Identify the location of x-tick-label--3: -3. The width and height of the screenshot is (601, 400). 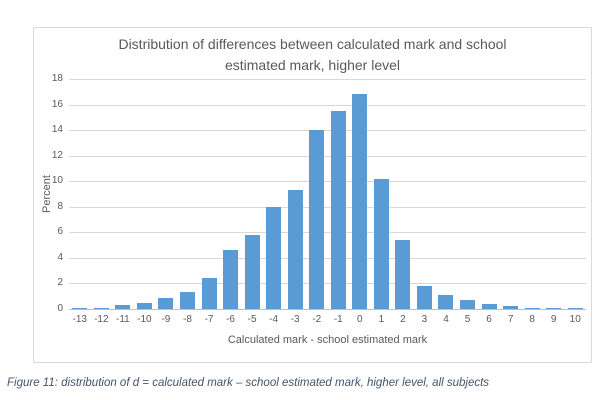
(295, 319).